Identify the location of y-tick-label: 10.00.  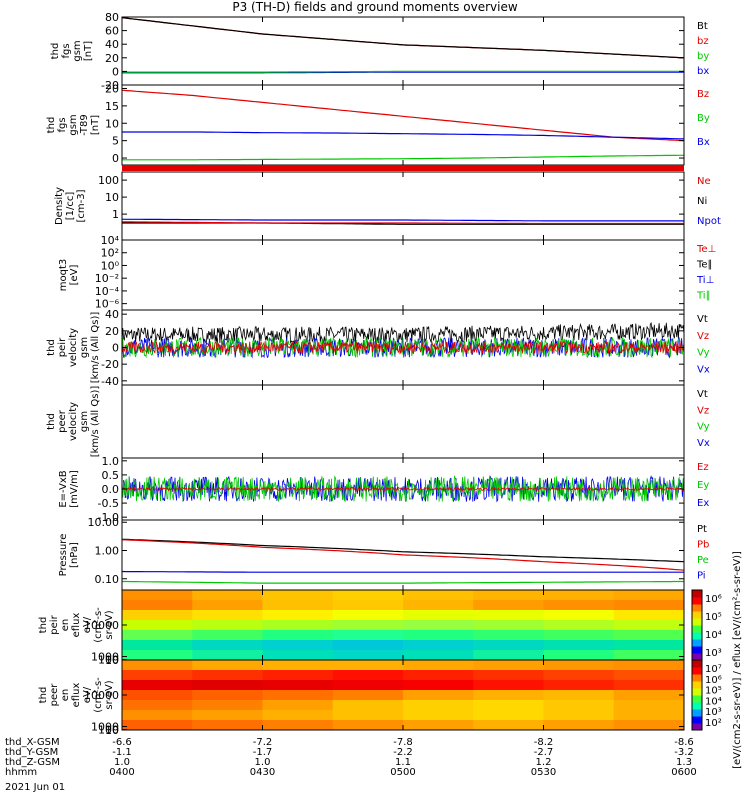
(104, 522).